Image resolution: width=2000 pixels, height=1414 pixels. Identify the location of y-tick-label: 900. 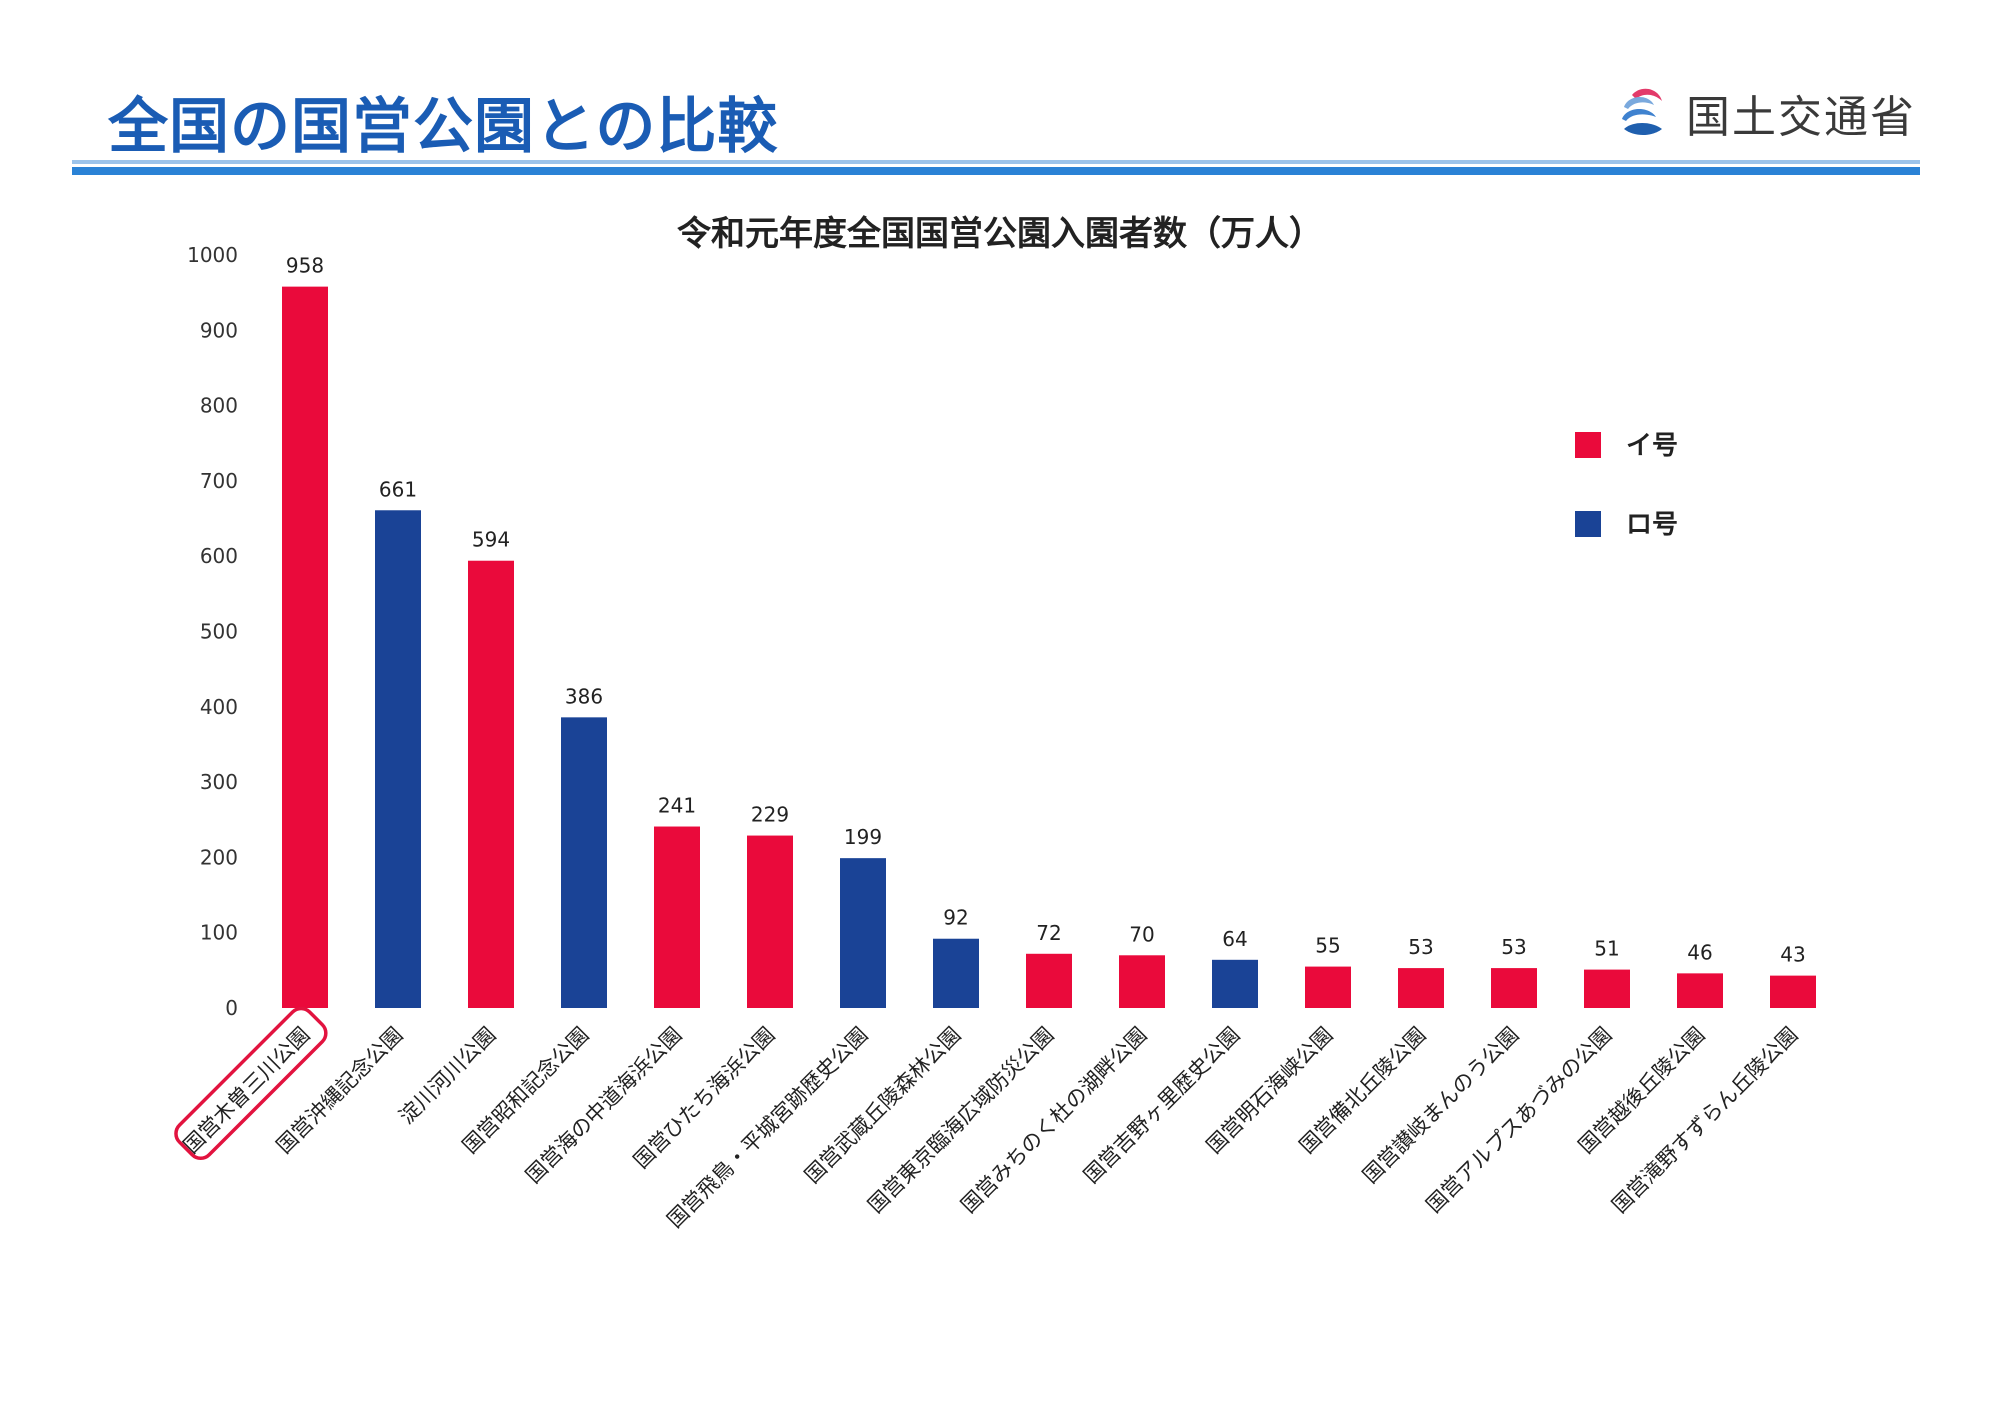
(219, 330).